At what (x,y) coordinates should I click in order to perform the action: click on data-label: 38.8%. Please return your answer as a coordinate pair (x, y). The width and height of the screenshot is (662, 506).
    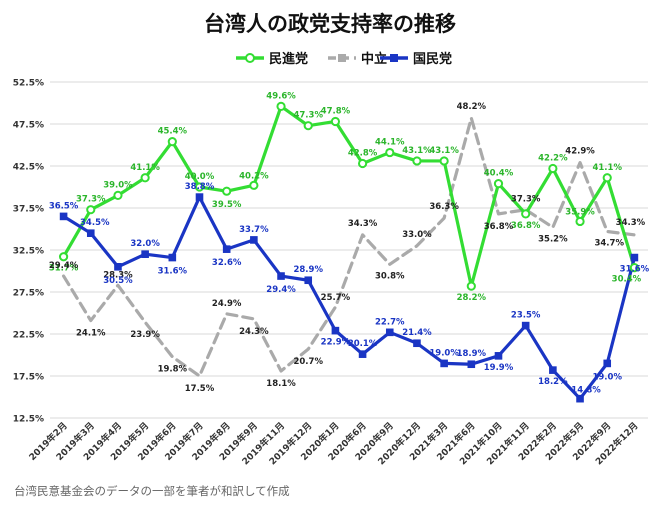
    Looking at the image, I should click on (200, 187).